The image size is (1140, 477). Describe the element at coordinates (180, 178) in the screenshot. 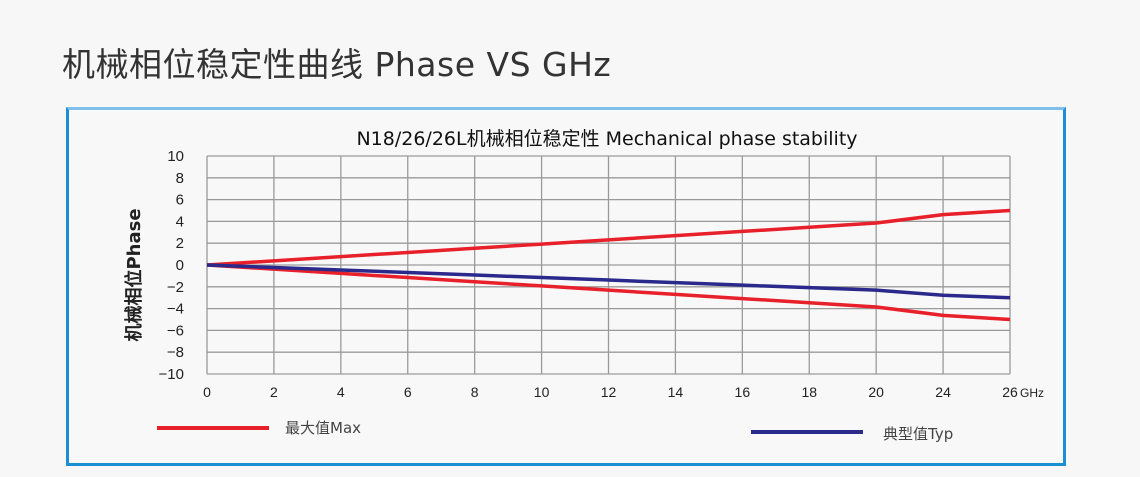

I see `y-tick-label: 8` at that location.